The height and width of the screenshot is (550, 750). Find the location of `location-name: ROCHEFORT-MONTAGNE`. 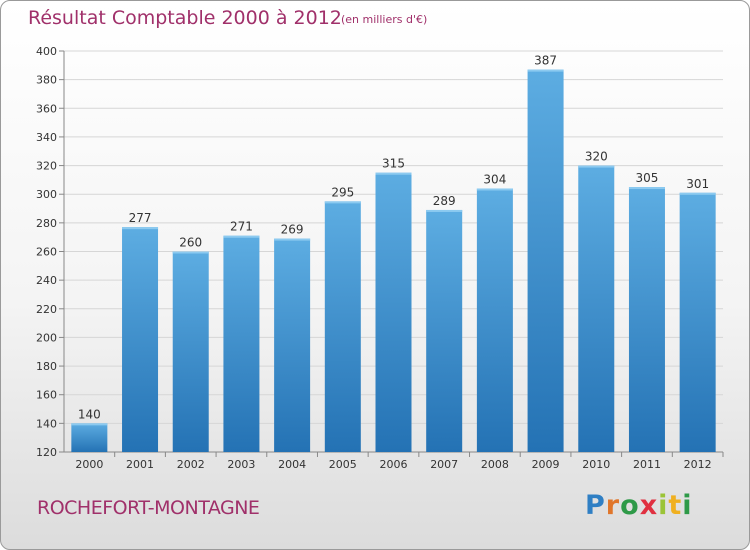

location-name: ROCHEFORT-MONTAGNE is located at coordinates (148, 508).